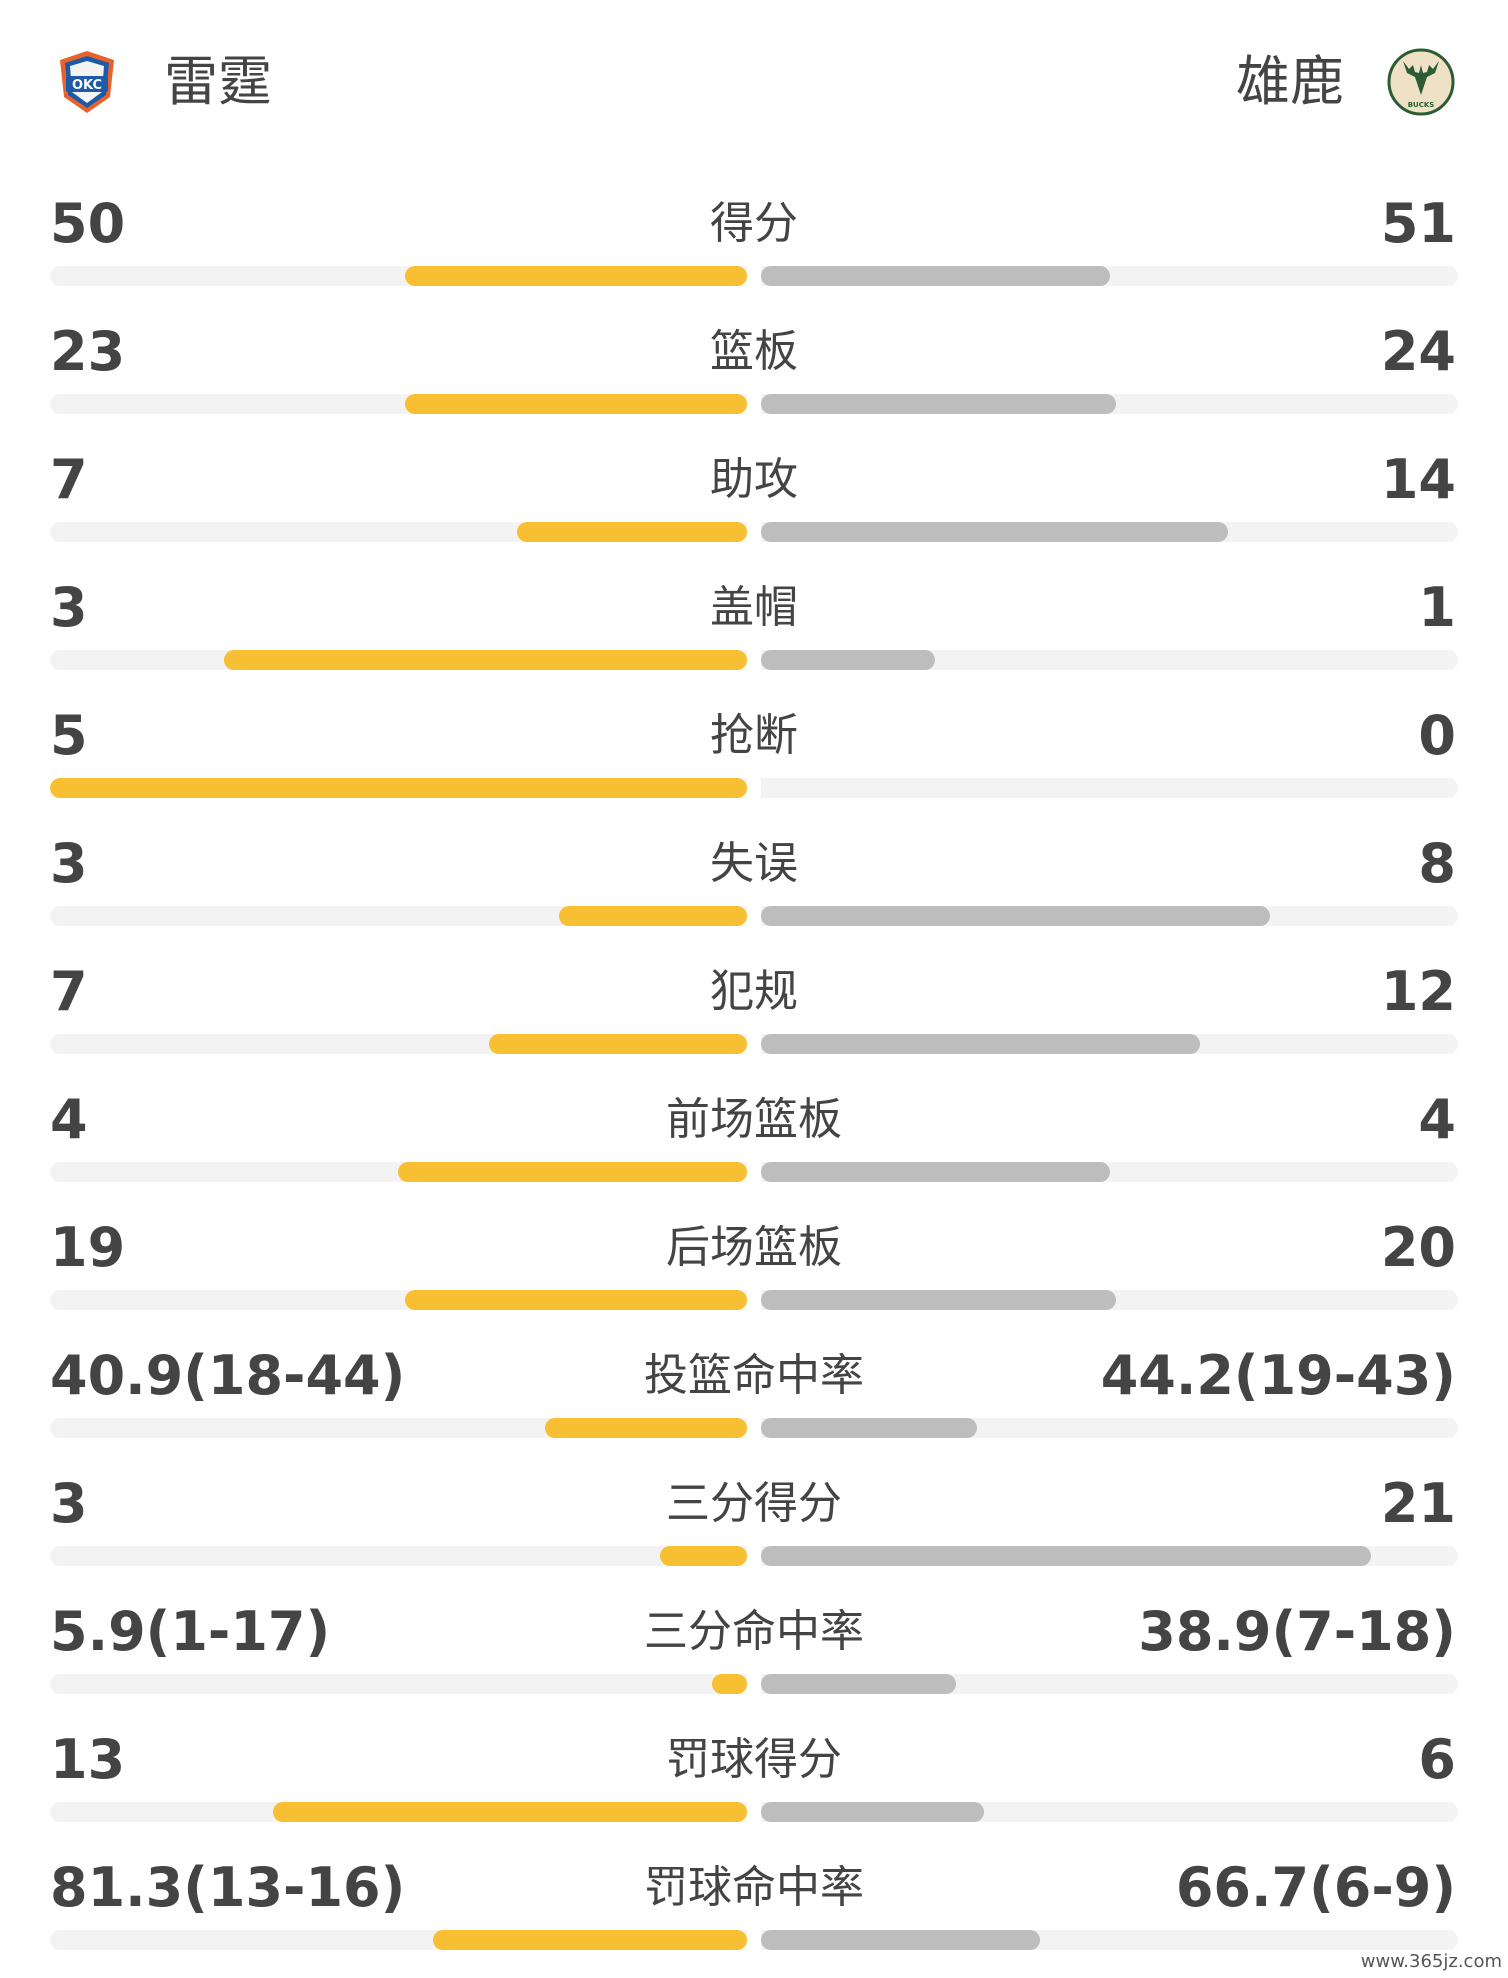 This screenshot has width=1508, height=1978. I want to click on svg-text: BUCKS, so click(1421, 105).